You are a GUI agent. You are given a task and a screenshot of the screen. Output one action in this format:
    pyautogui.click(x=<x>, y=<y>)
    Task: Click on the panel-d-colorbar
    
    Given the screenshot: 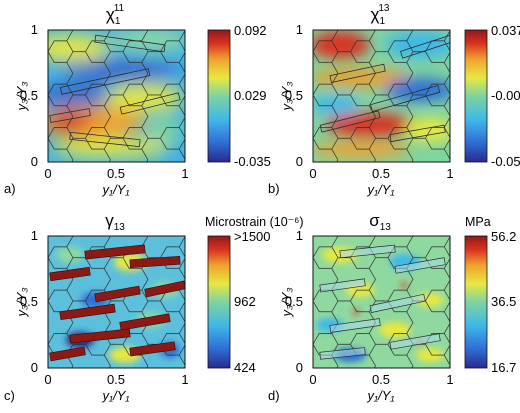 What is the action you would take?
    pyautogui.click(x=476, y=302)
    